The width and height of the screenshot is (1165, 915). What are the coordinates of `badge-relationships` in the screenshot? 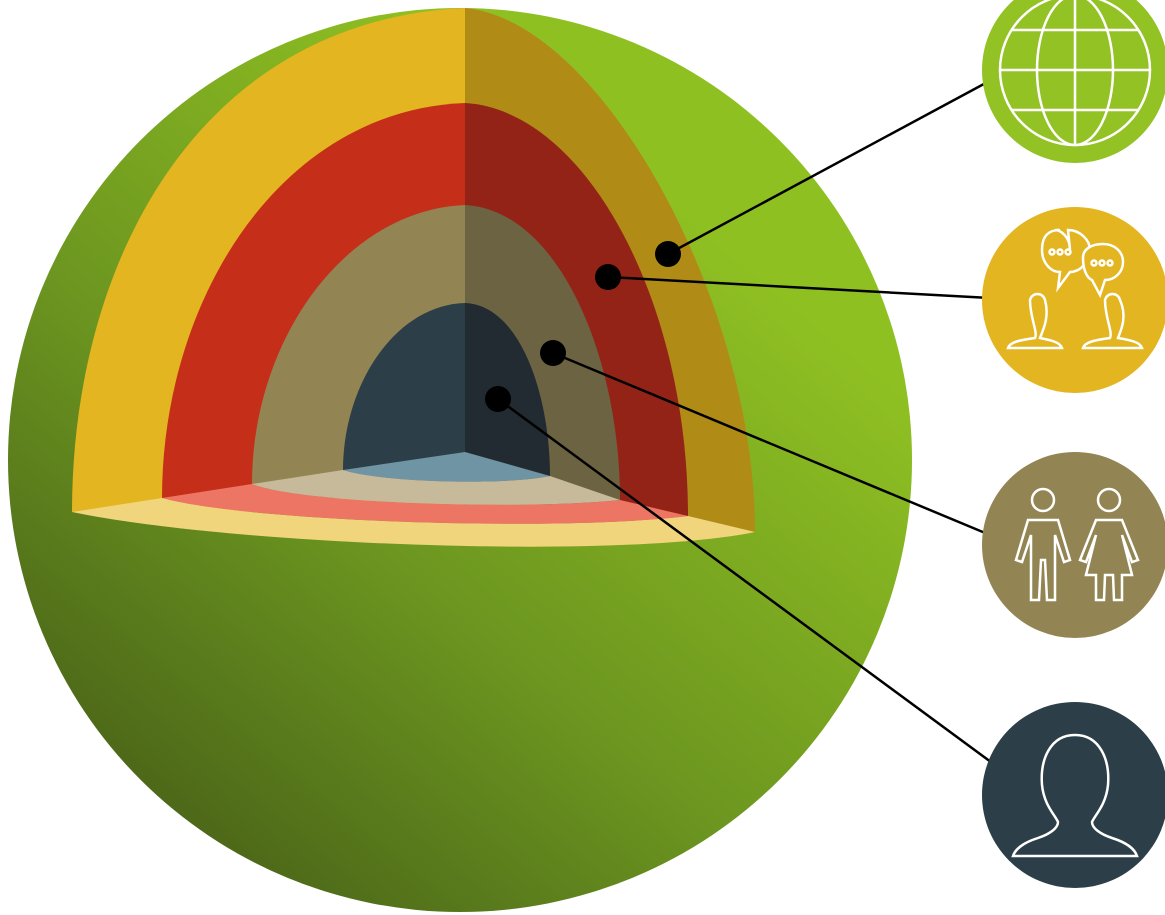 It's located at (1073, 545).